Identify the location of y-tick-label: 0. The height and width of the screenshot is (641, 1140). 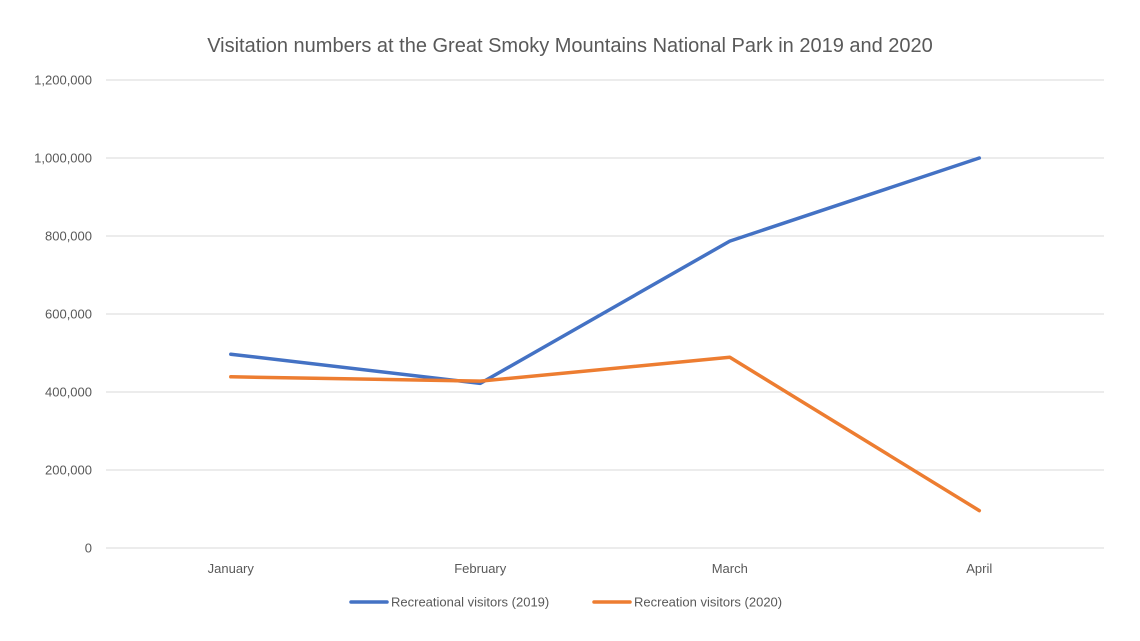
(88, 548).